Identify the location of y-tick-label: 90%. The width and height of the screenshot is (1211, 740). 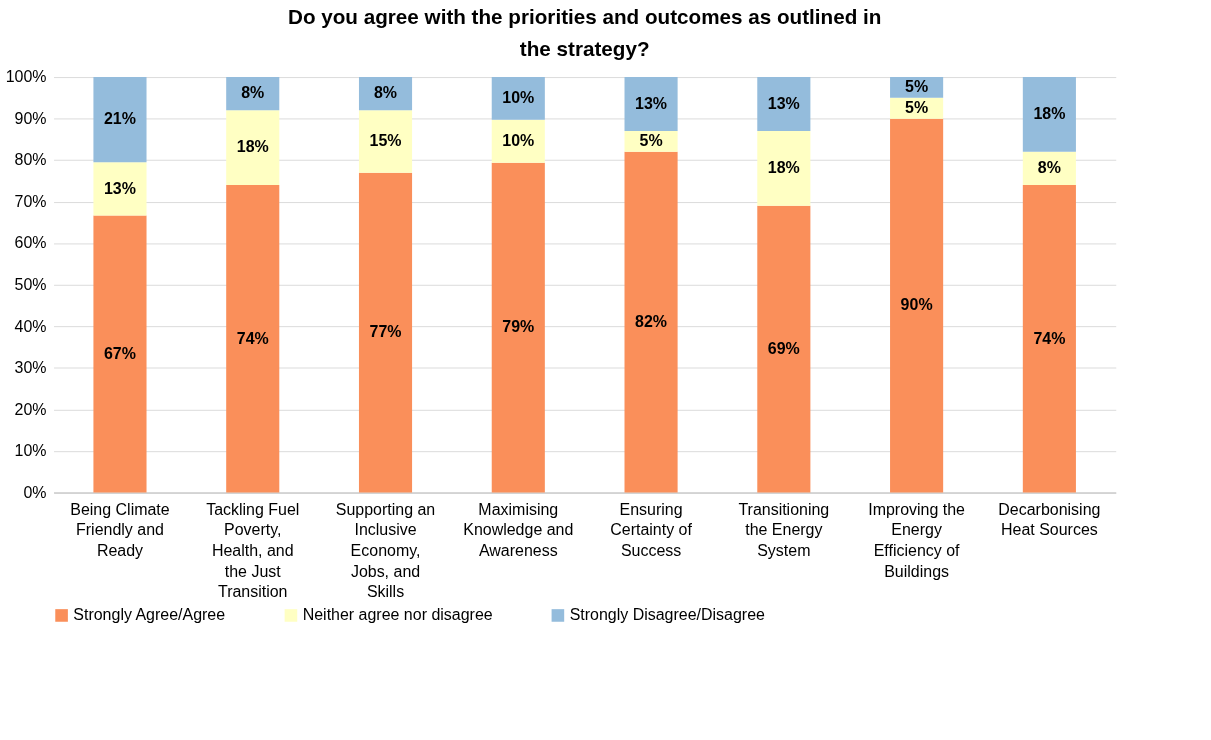
(30, 118).